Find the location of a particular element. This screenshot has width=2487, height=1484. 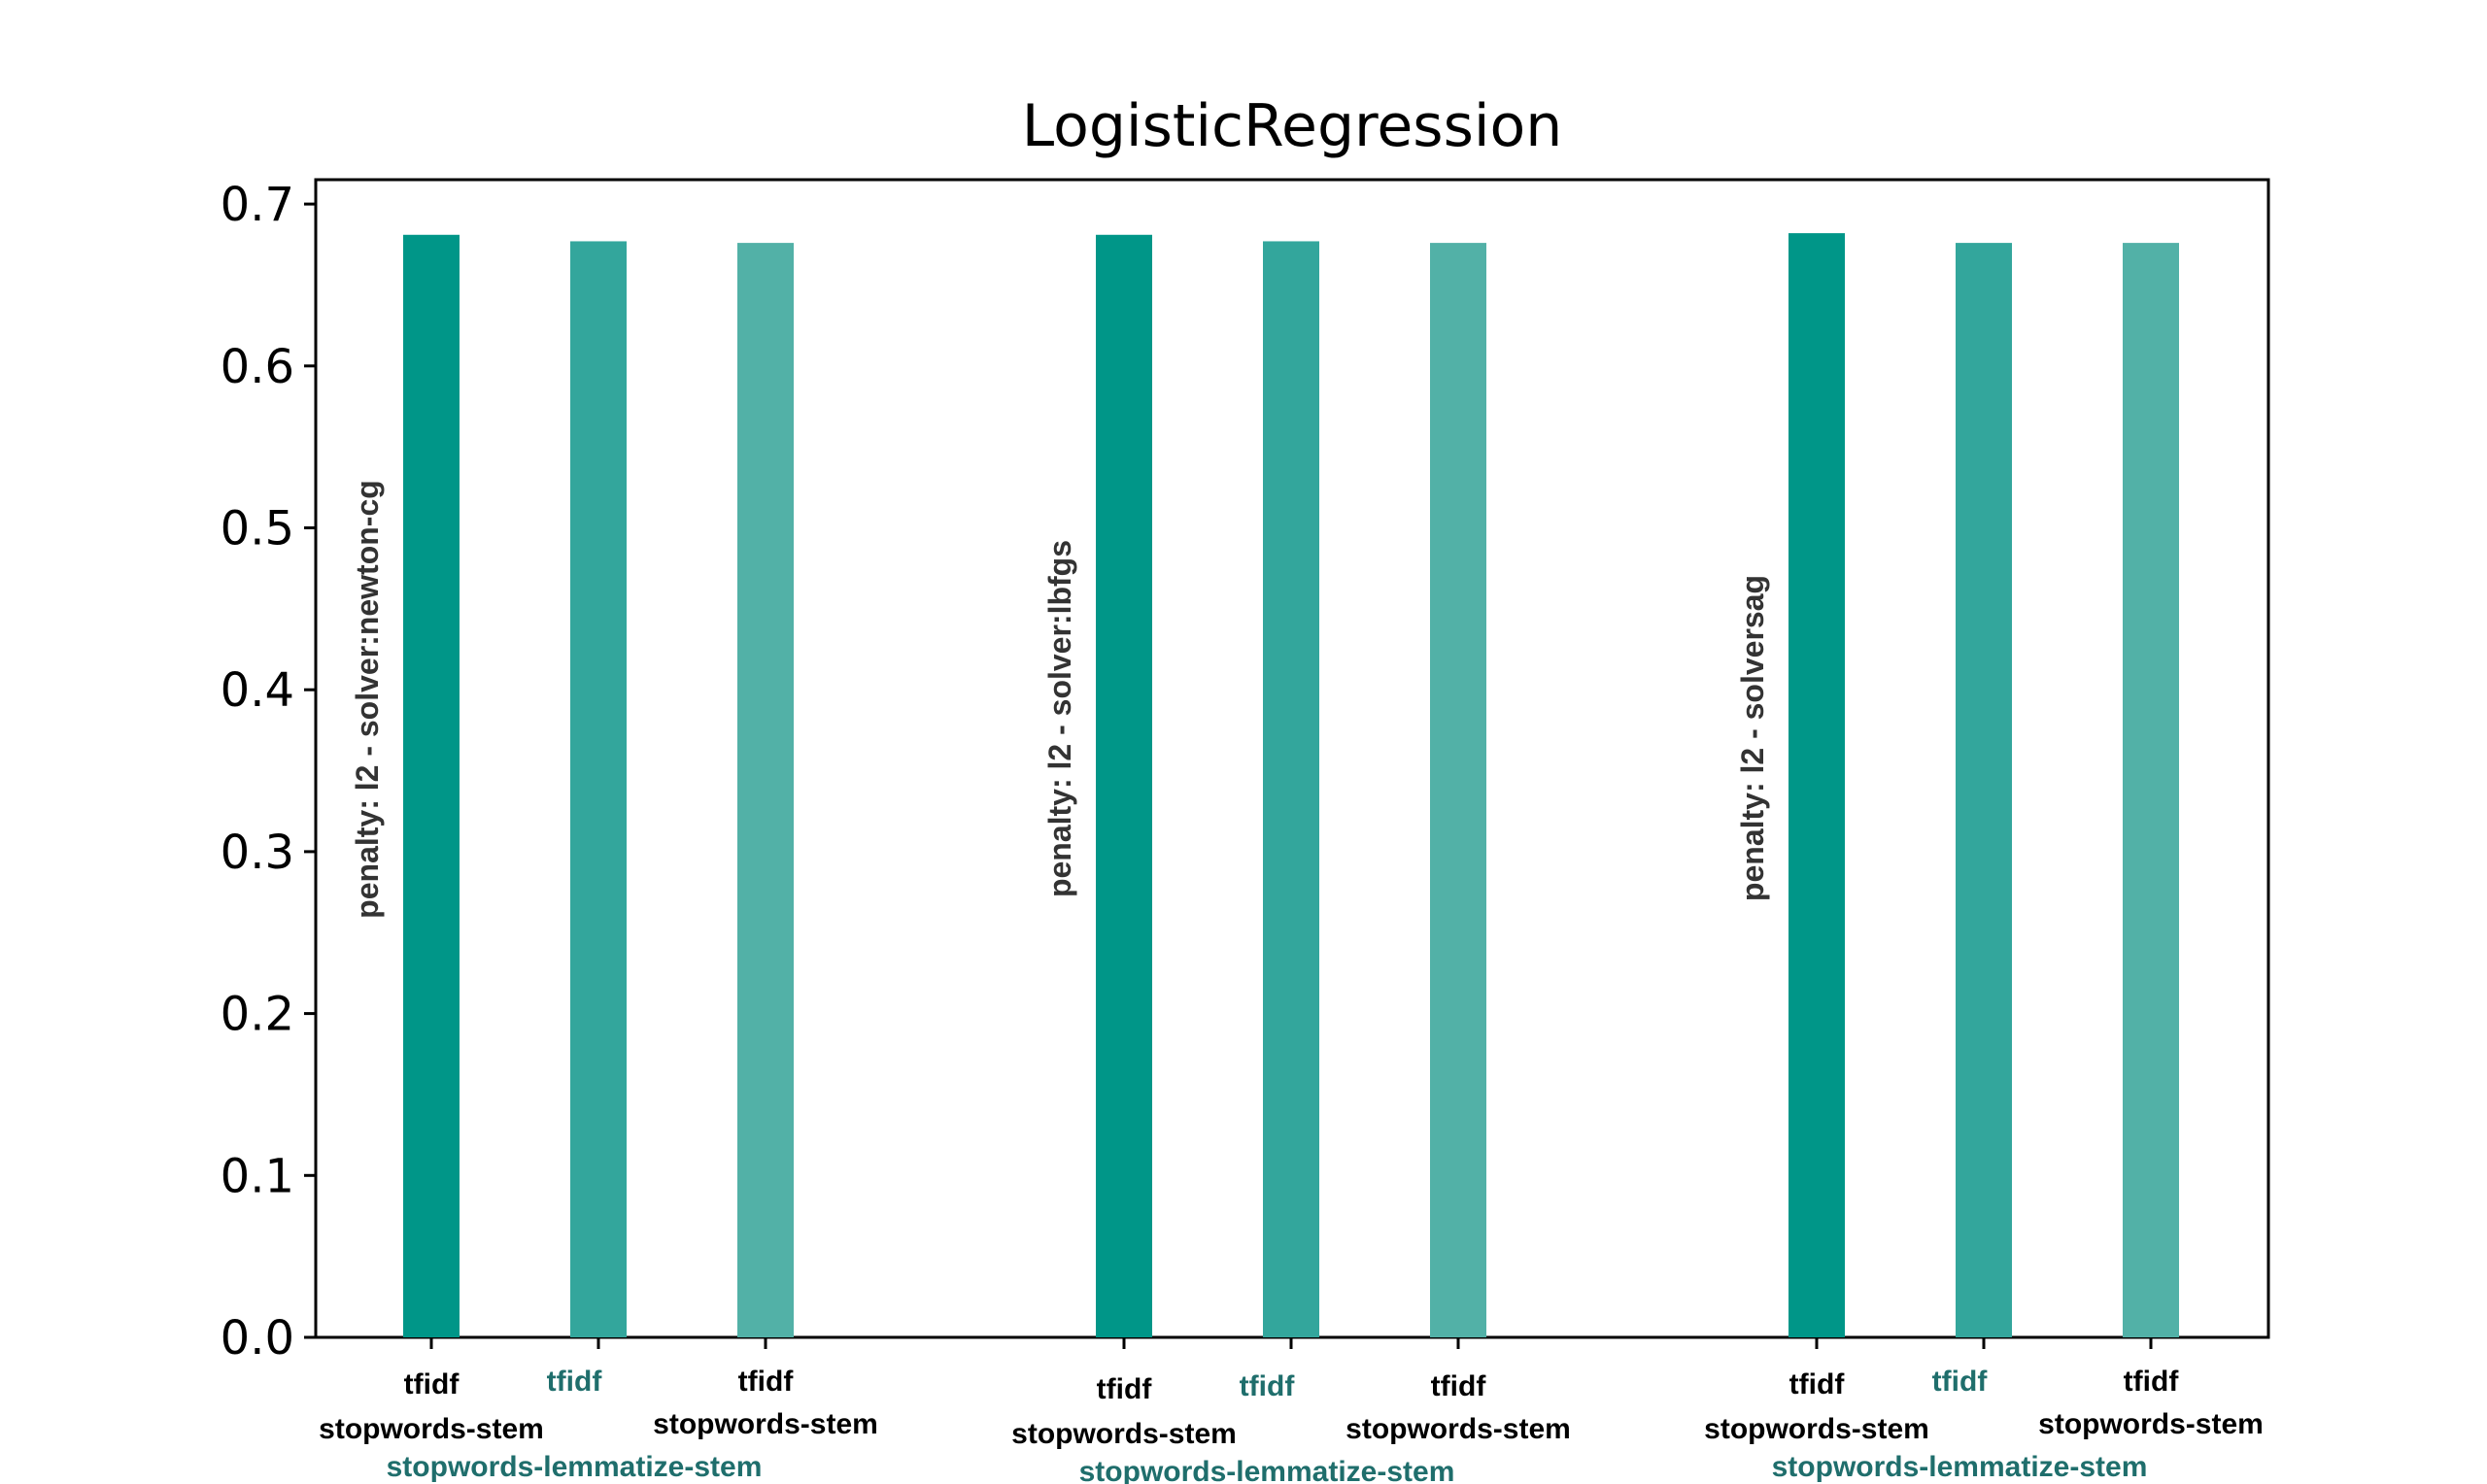

chart-title: LogisticRegression is located at coordinates (1292, 126).